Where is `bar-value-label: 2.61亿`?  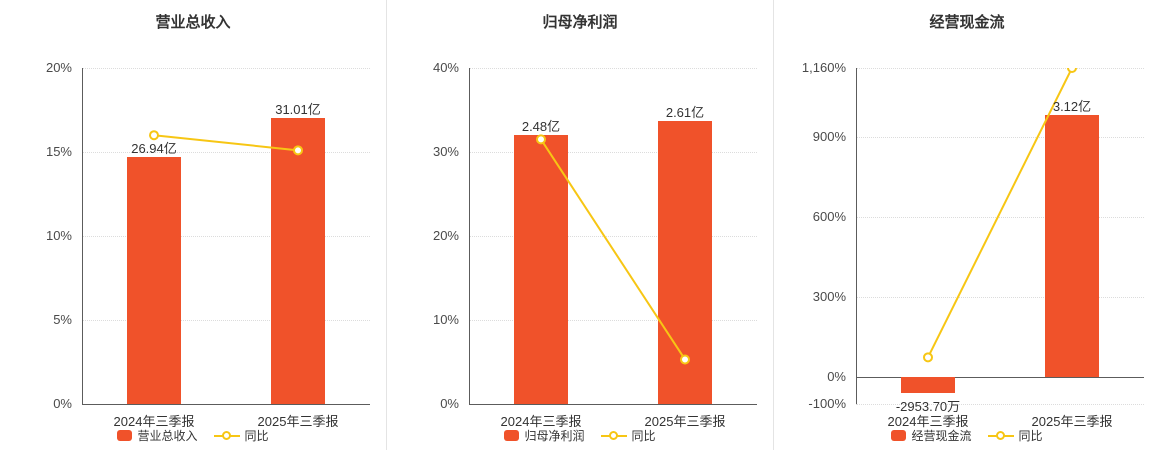
bar-value-label: 2.61亿 is located at coordinates (685, 112).